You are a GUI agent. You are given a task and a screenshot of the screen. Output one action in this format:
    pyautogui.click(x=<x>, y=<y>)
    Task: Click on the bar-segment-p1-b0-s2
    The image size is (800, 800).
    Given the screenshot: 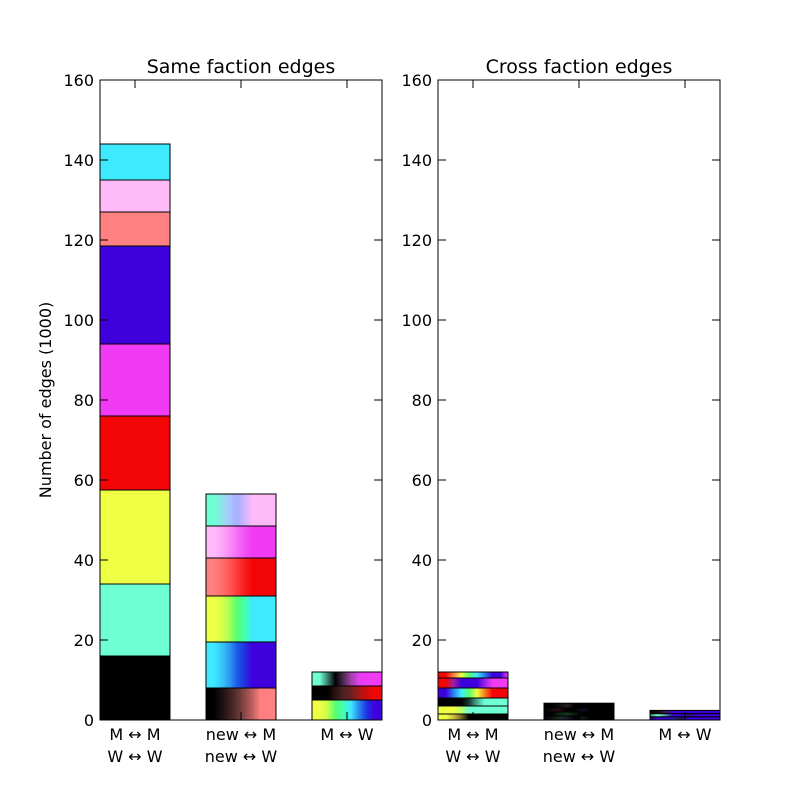 What is the action you would take?
    pyautogui.click(x=473, y=702)
    